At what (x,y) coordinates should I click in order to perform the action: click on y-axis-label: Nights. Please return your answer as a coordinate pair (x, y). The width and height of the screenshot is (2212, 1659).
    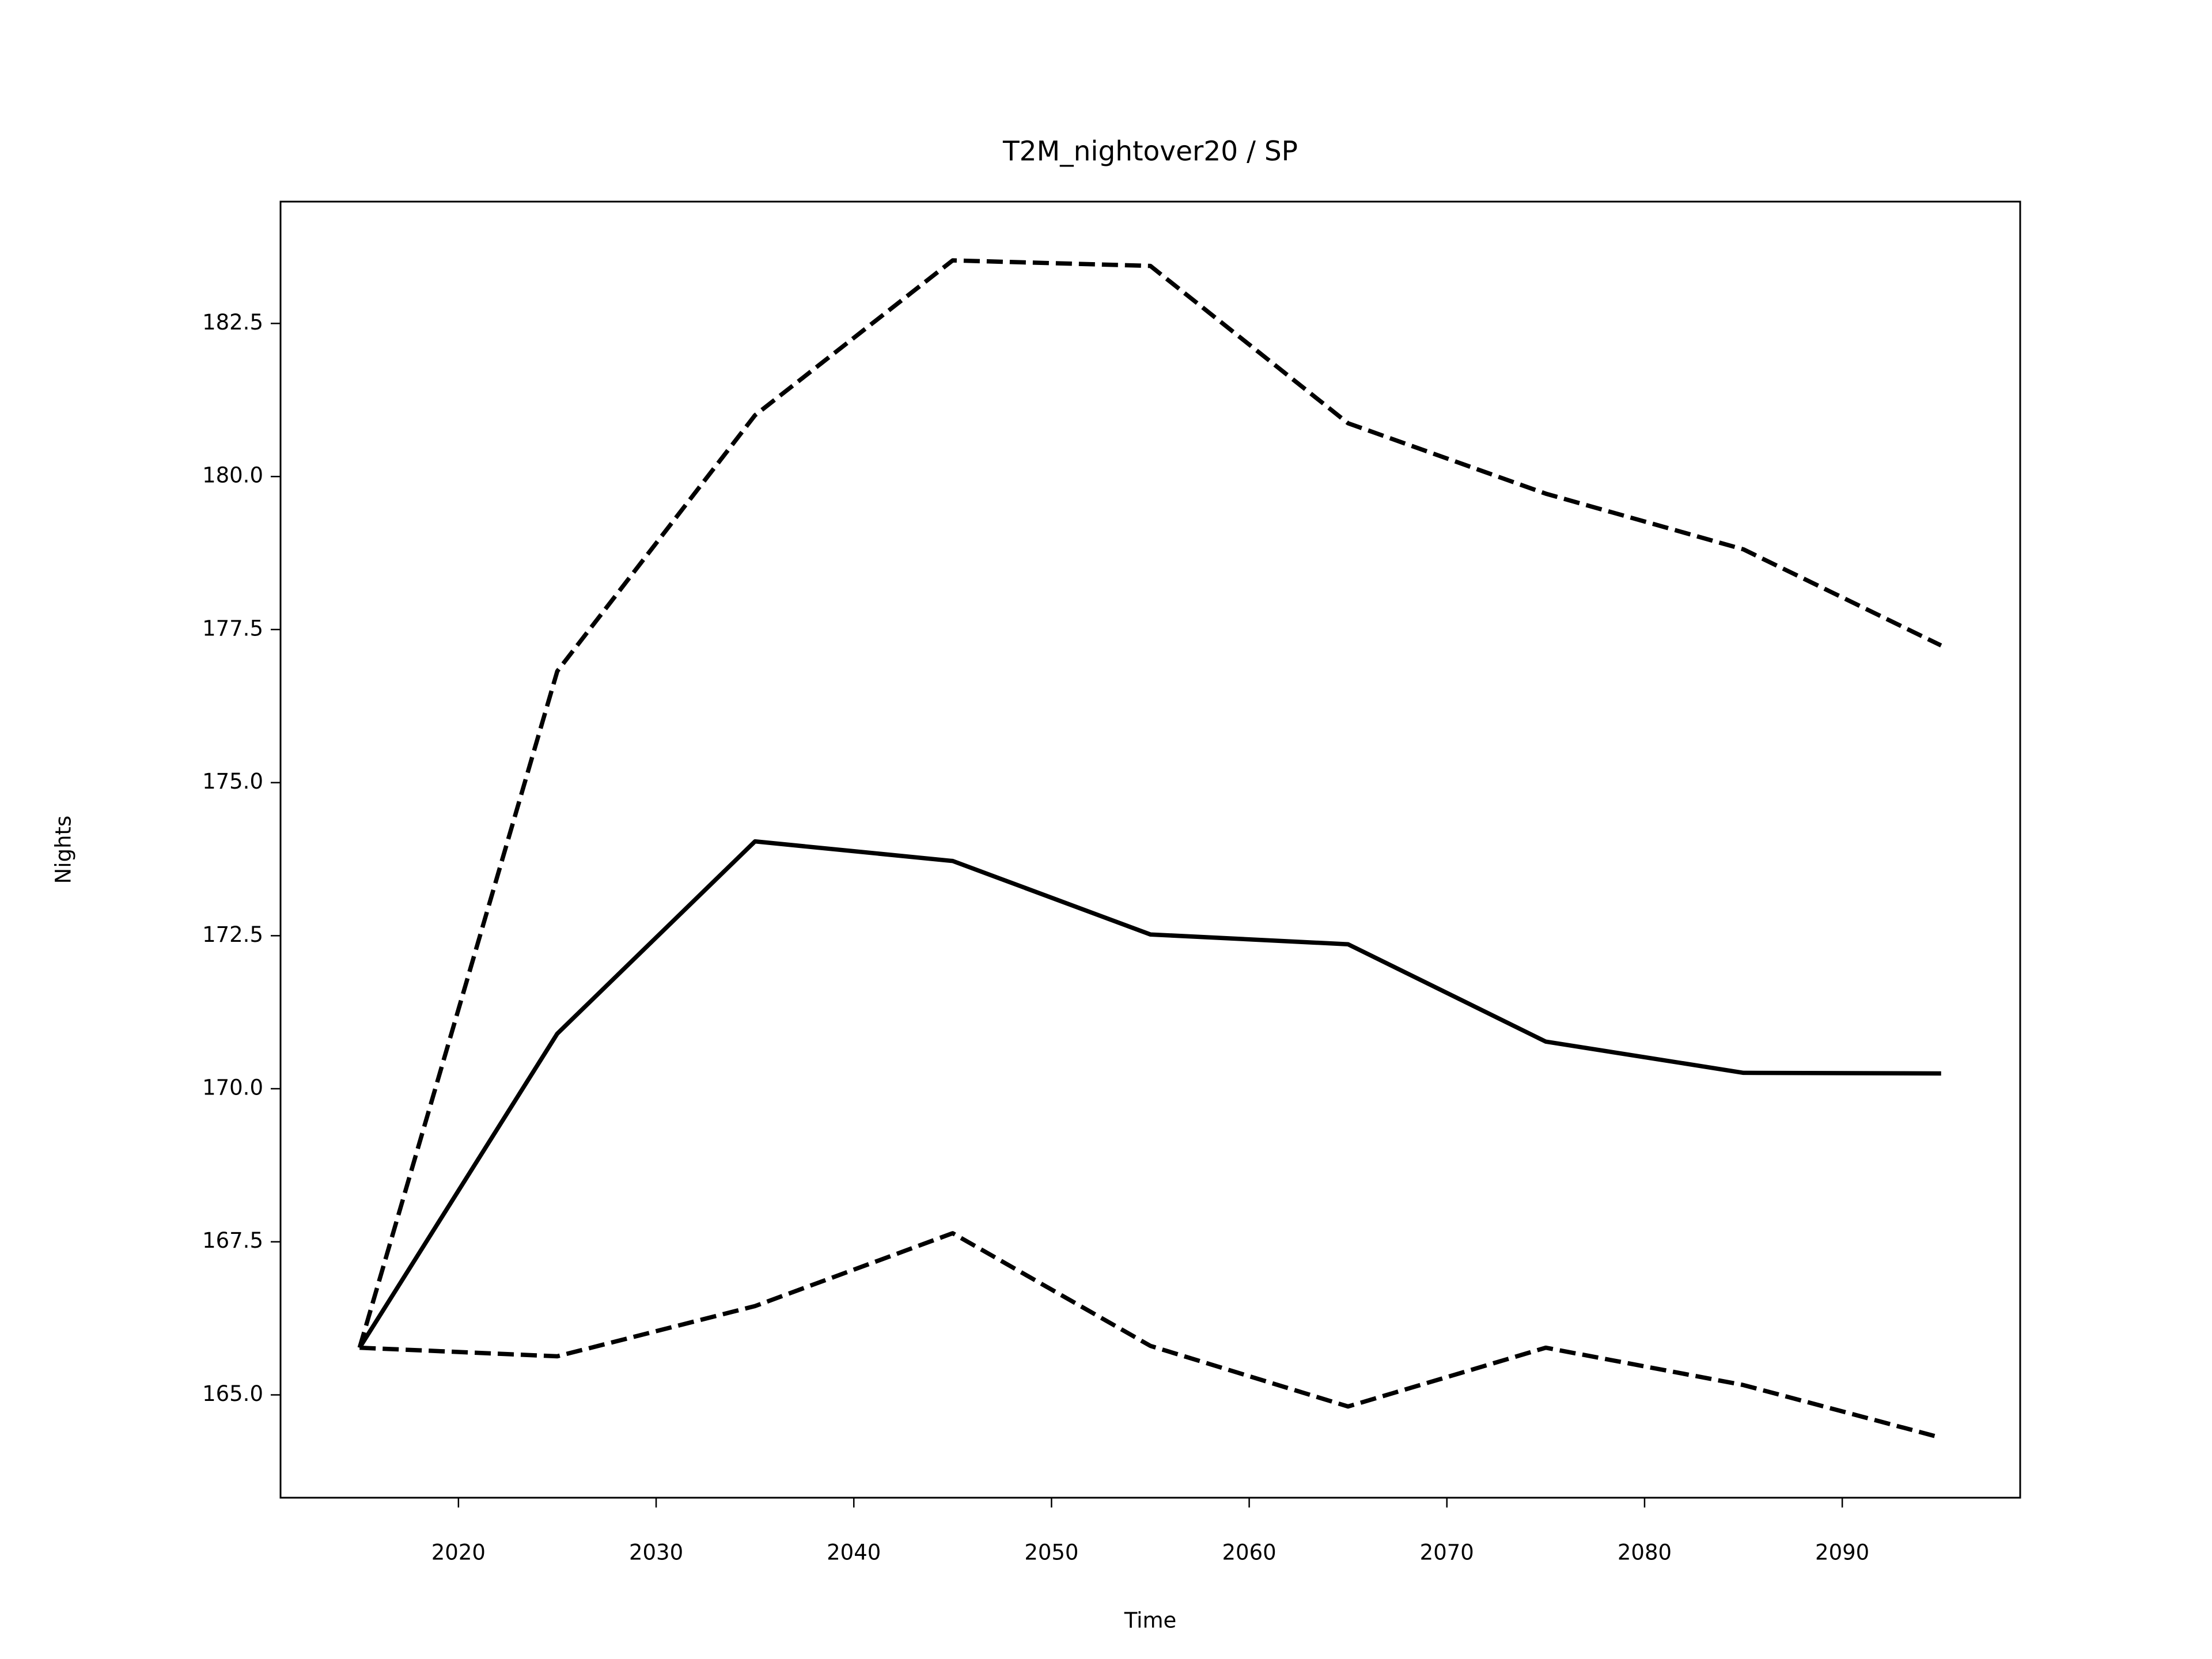
    Looking at the image, I should click on (63, 850).